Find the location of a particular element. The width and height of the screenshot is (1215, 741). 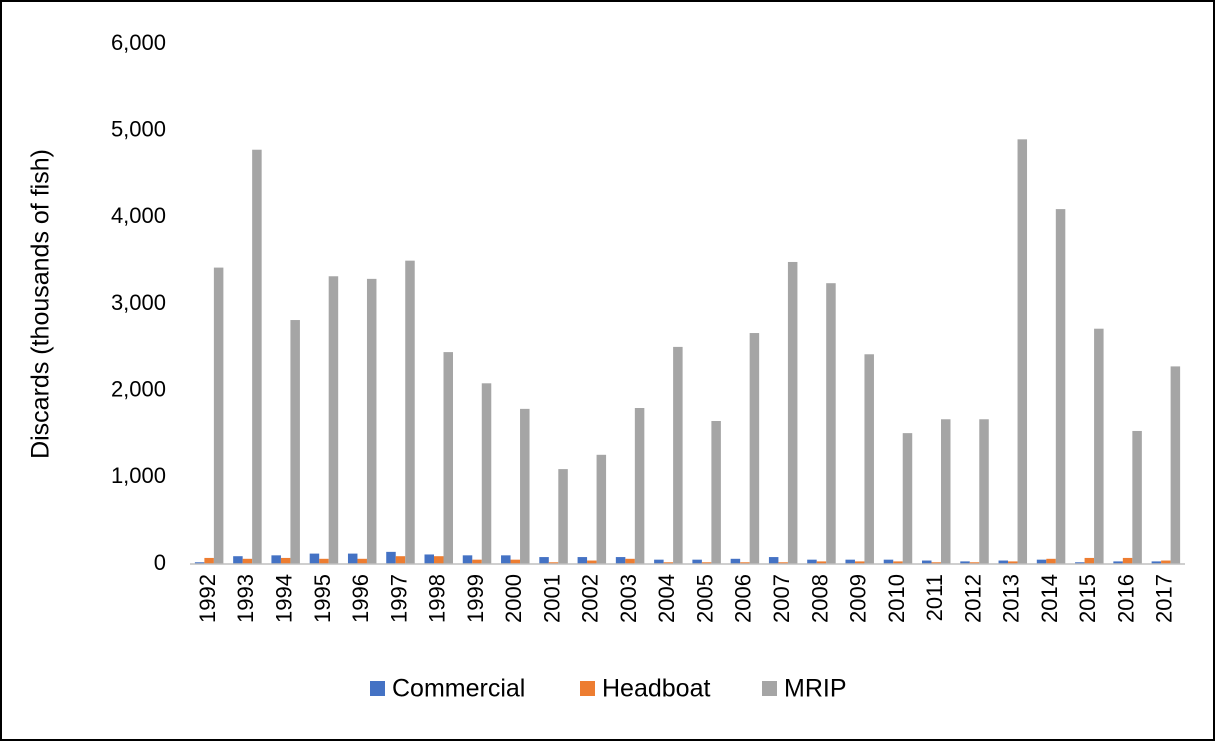

x-tick-label: 2005 is located at coordinates (704, 598).